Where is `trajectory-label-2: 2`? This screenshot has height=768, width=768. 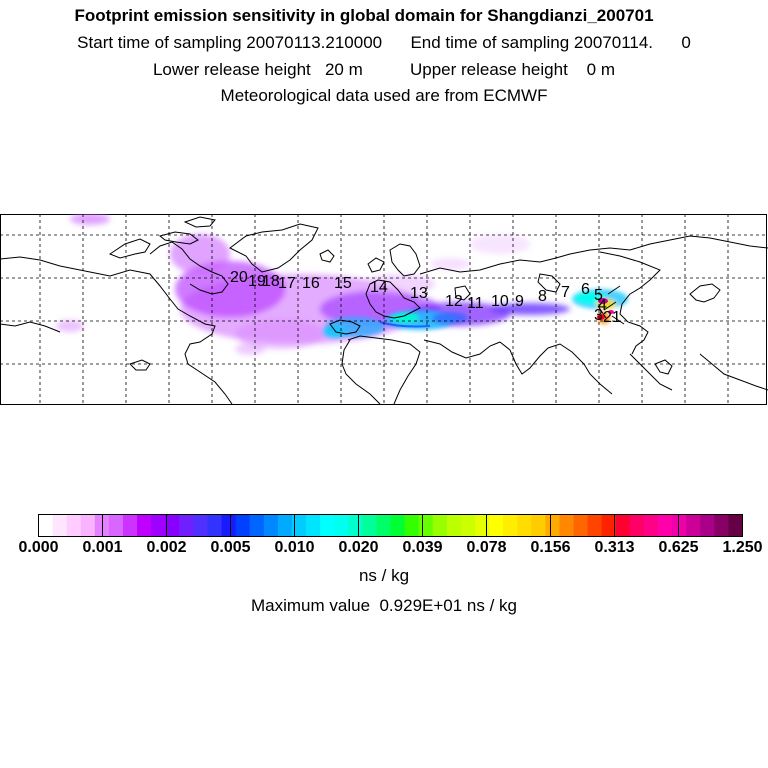
trajectory-label-2: 2 is located at coordinates (607, 317).